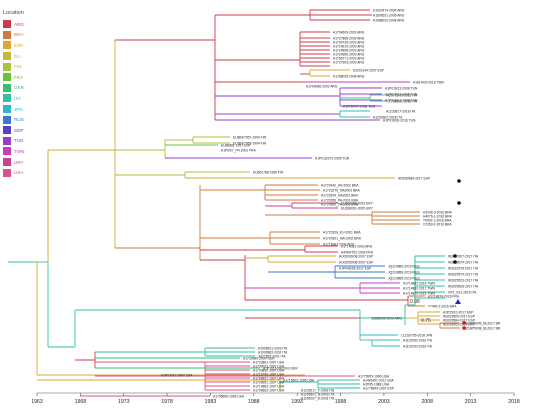  Describe the element at coordinates (19, 162) in the screenshot. I see `legend-label: URY` at that location.